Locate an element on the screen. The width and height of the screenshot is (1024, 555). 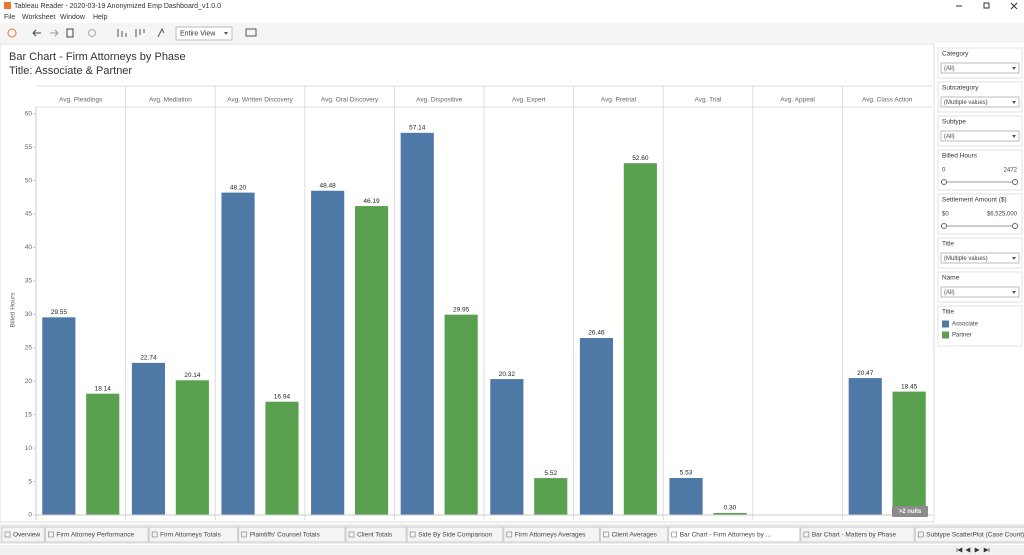
filter-label: Subtype is located at coordinates (954, 122).